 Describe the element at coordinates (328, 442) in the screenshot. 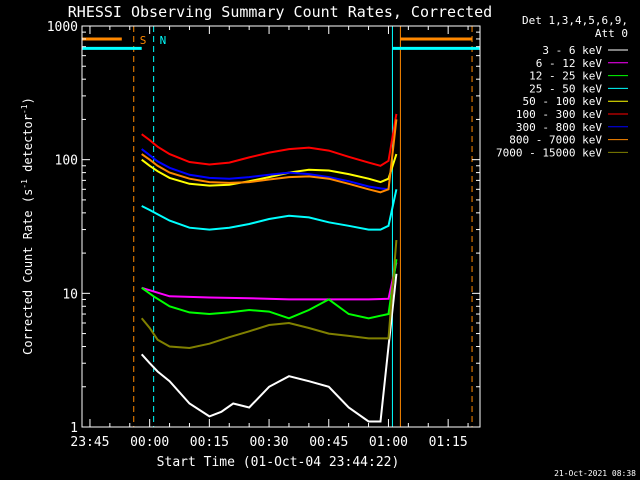

I see `x-tick-label: 00:45` at that location.